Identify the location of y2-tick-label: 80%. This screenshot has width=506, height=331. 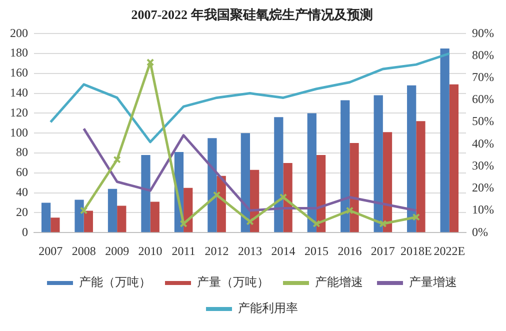
(483, 55).